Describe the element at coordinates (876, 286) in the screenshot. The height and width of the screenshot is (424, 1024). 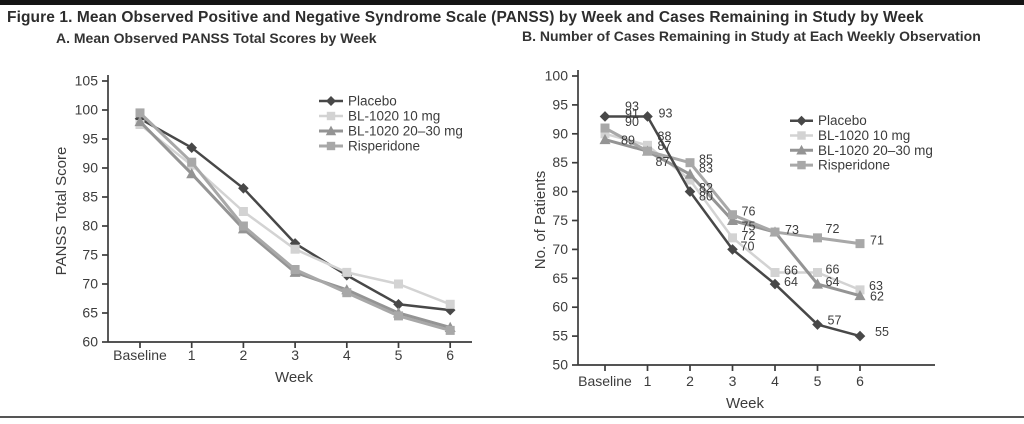
I see `svg-text: 63` at that location.